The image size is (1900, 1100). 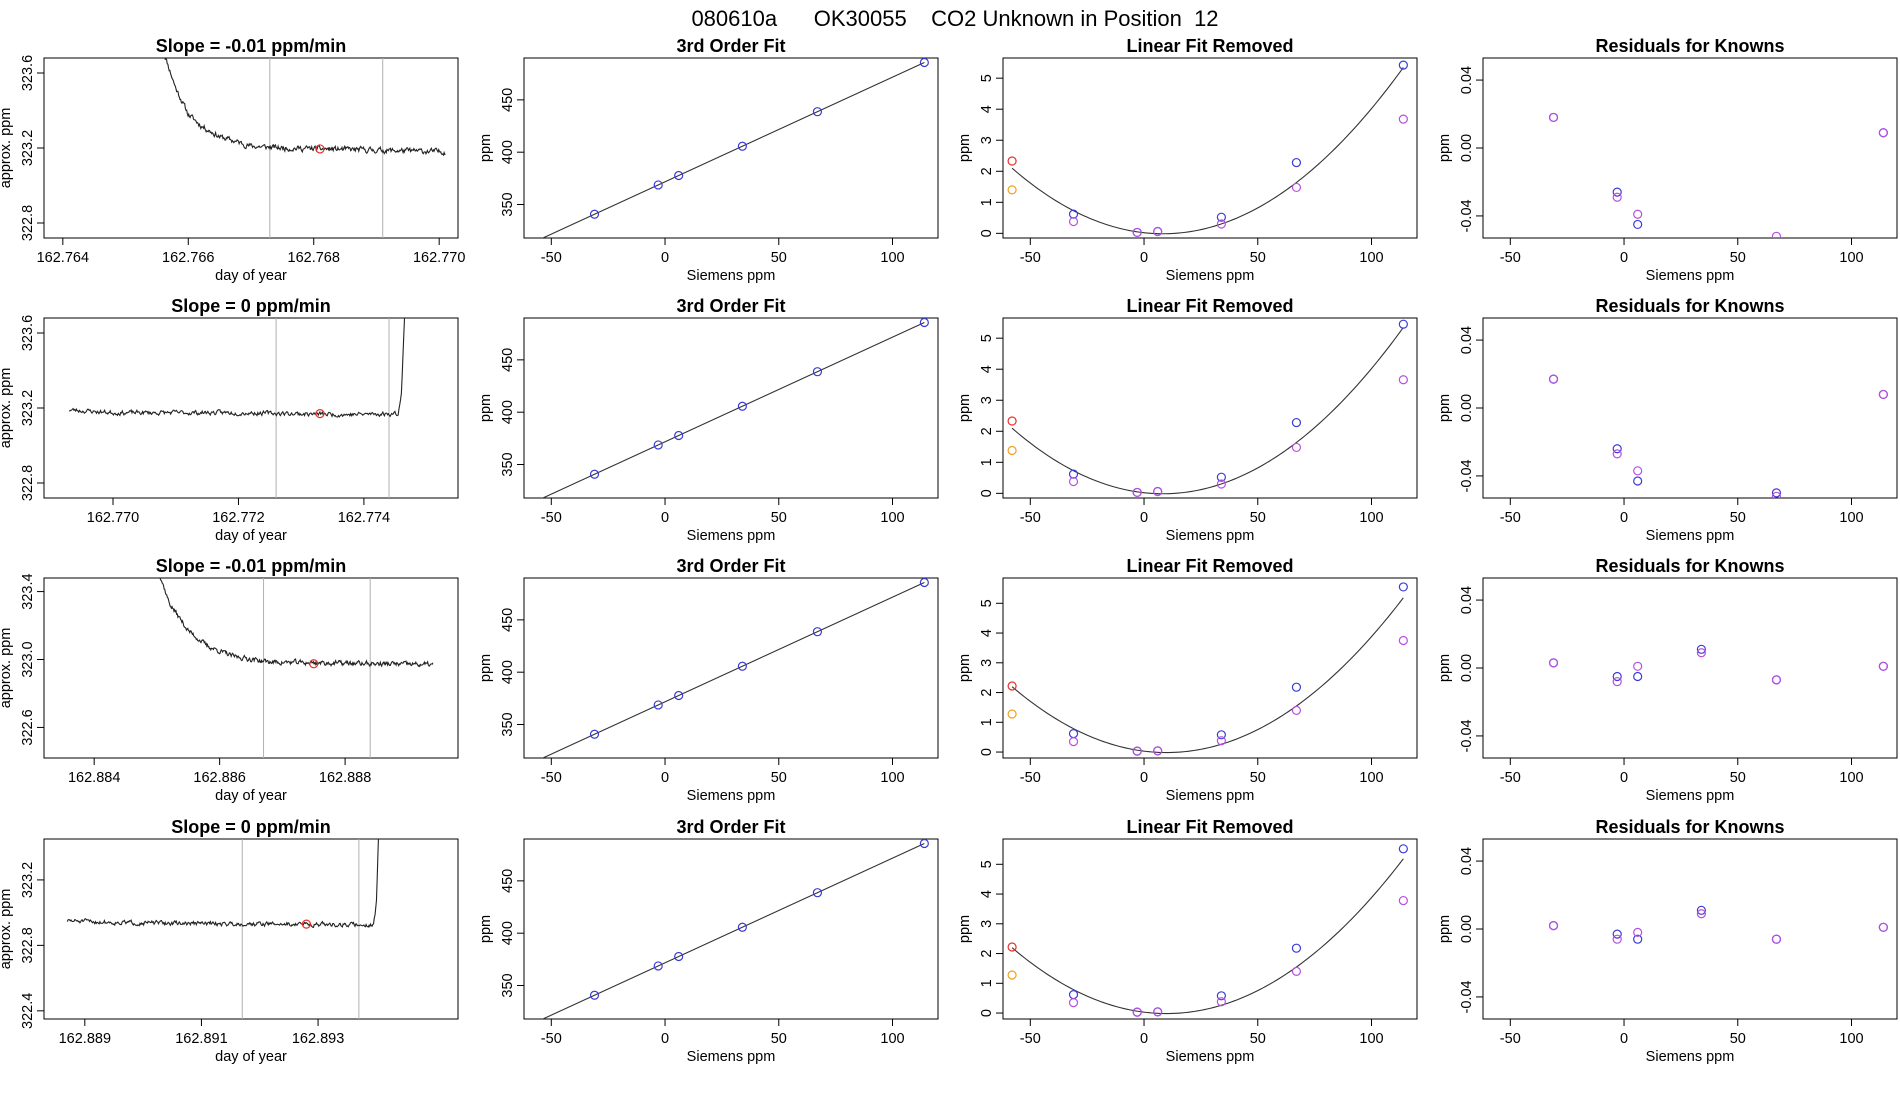 What do you see at coordinates (251, 46) in the screenshot?
I see `panel-title: Slope = -0.01 ppm/min` at bounding box center [251, 46].